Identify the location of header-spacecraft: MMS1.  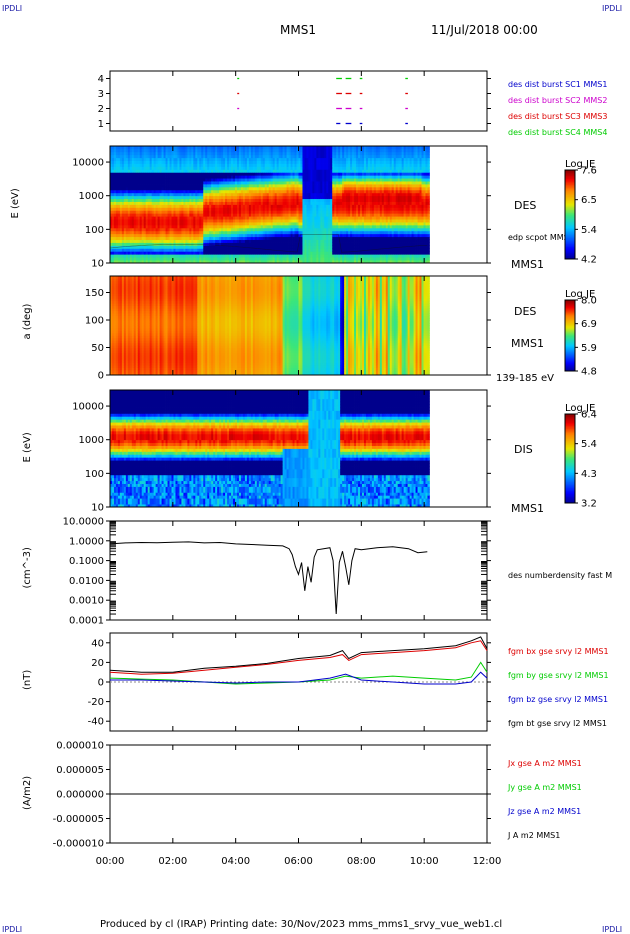
(298, 30).